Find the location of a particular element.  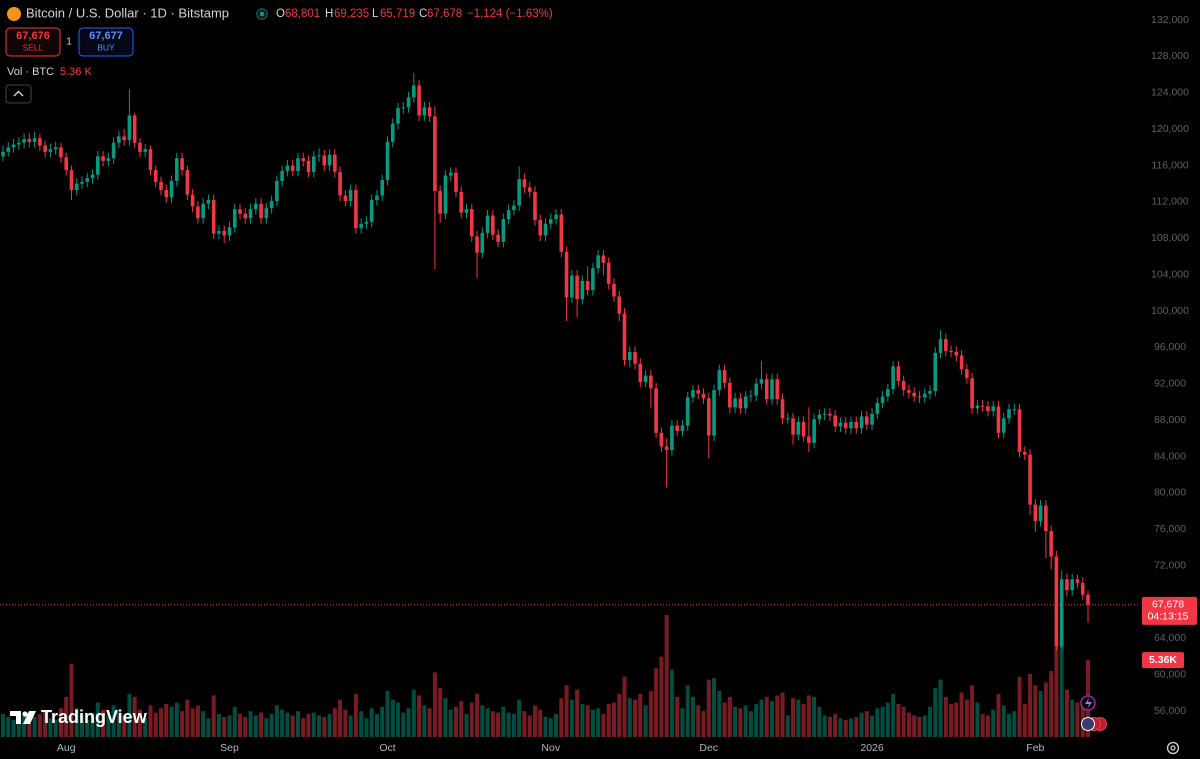

event-flag is located at coordinates (1088, 724).